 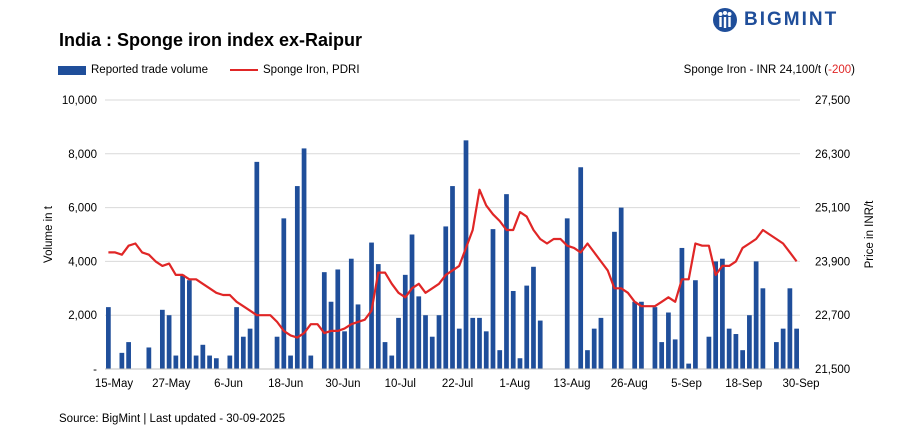 I want to click on x-tick-label: 26-Aug, so click(x=629, y=384).